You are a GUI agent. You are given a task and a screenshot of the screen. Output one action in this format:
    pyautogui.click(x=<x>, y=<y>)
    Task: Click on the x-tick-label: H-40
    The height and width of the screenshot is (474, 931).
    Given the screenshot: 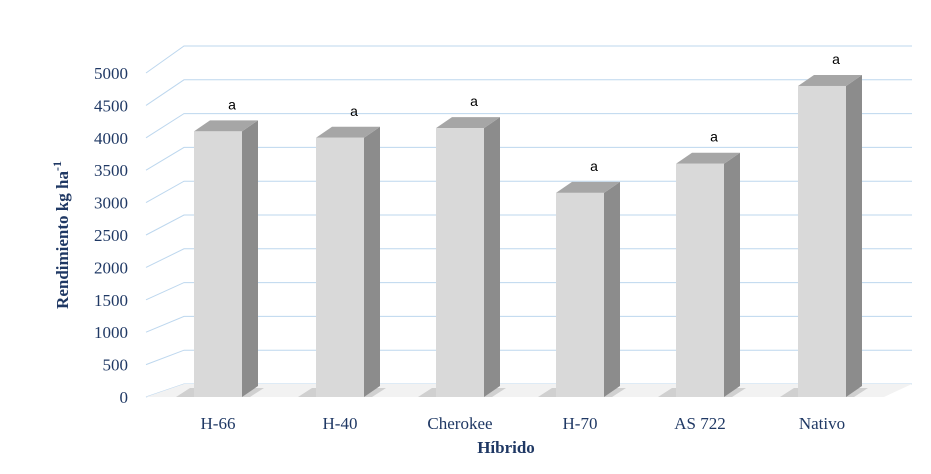 What is the action you would take?
    pyautogui.click(x=340, y=423)
    